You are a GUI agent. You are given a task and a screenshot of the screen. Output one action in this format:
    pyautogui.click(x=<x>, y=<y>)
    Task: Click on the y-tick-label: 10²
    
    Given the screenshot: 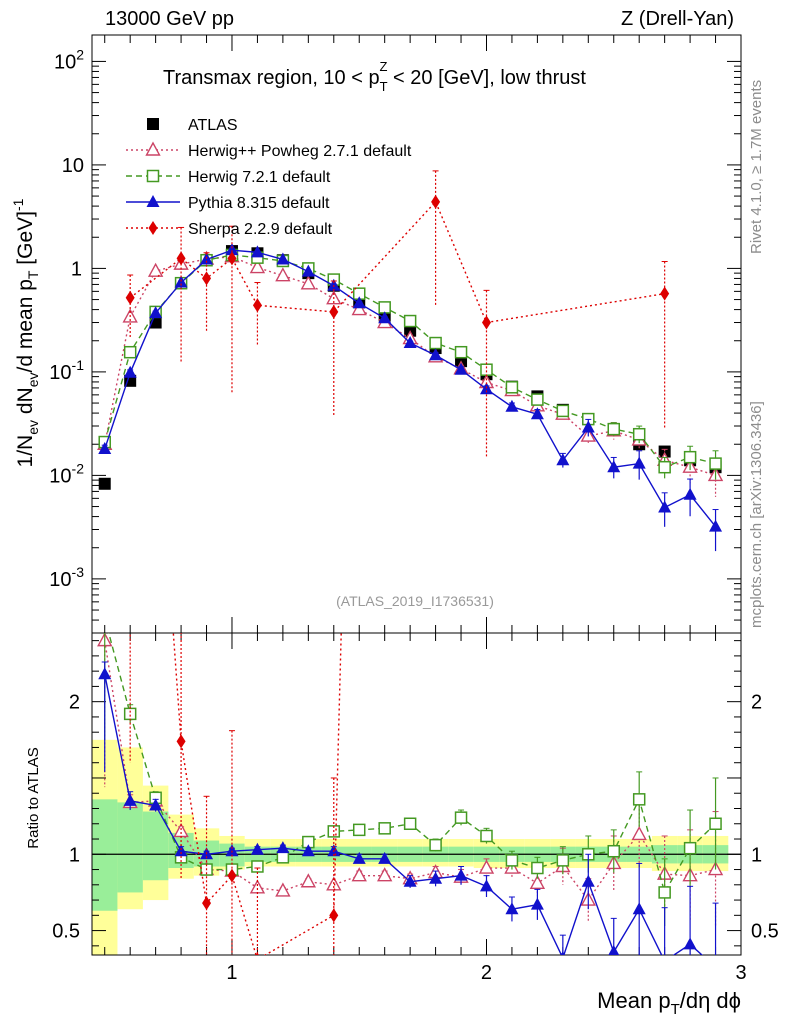 What is the action you would take?
    pyautogui.click(x=69, y=59)
    